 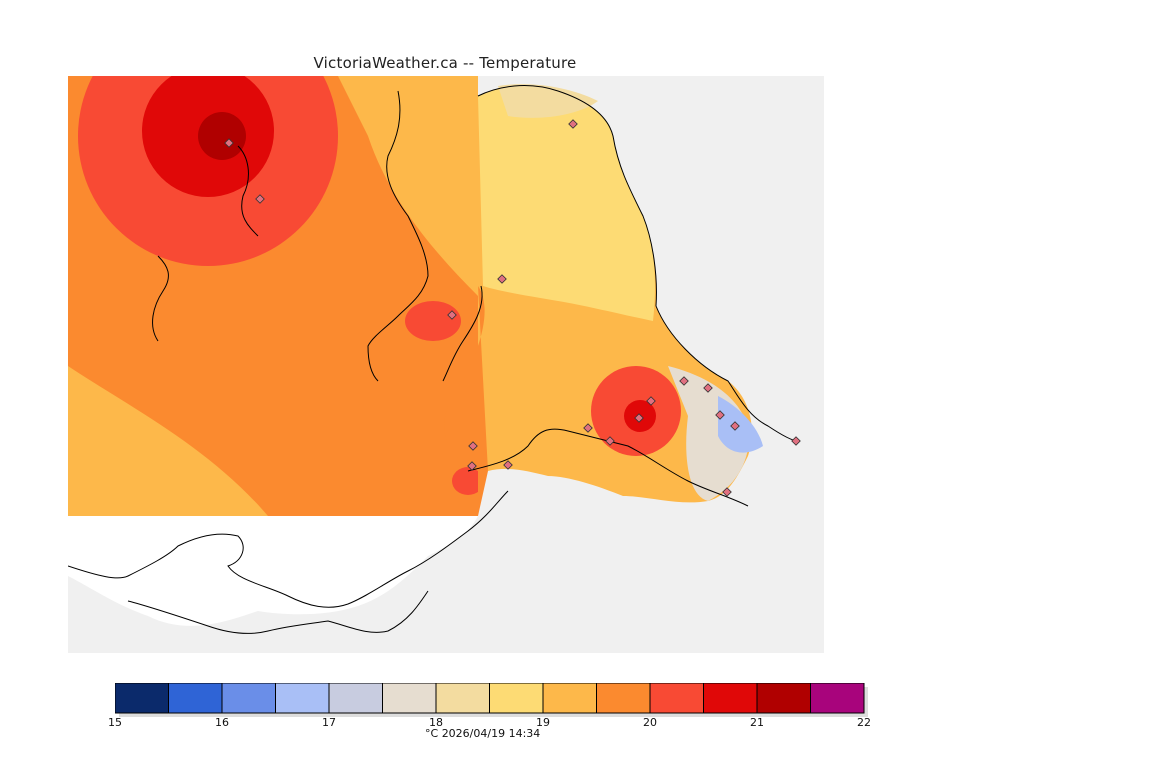 I want to click on strait-water, so click(x=273, y=571).